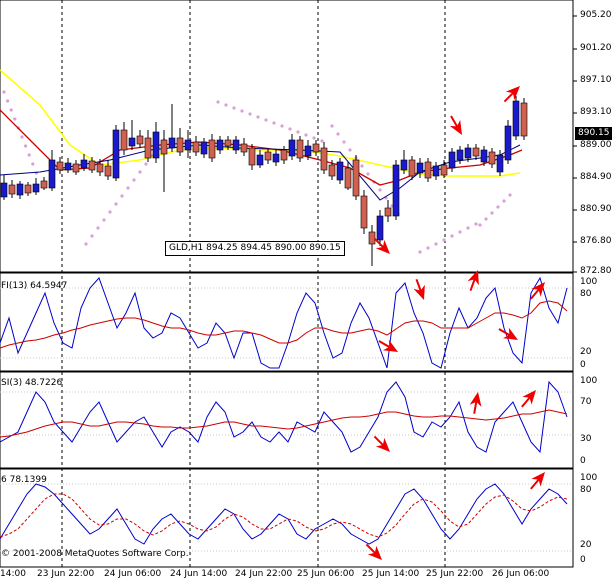 Image resolution: width=612 pixels, height=582 pixels. What do you see at coordinates (596, 80) in the screenshot?
I see `price-label: 897.10` at bounding box center [596, 80].